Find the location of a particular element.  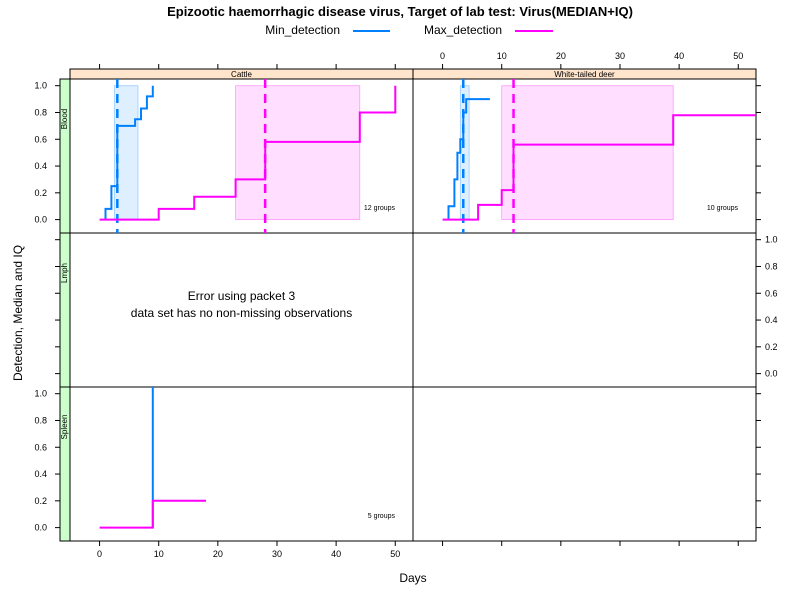

x-tick-label-bottom-0: 0 is located at coordinates (99, 554).